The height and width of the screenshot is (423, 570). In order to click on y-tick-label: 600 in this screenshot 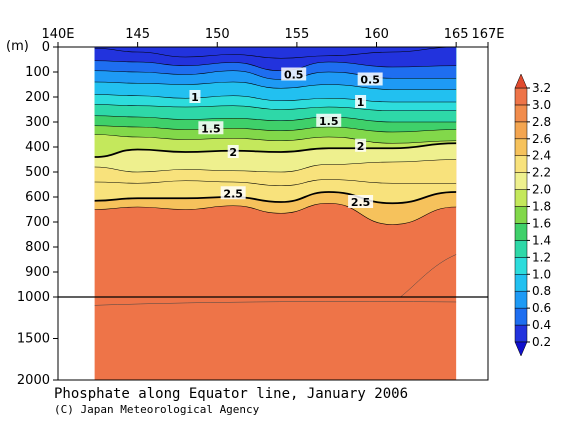, I will do `click(37, 197)`.